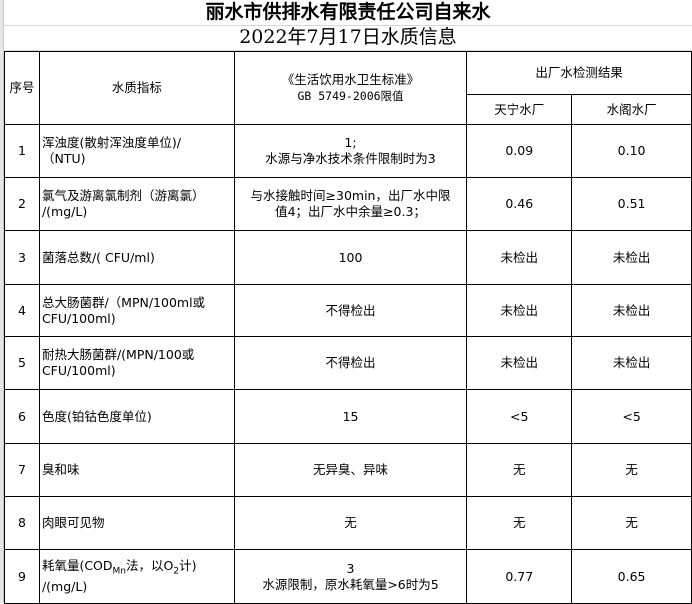 The height and width of the screenshot is (604, 692). What do you see at coordinates (63, 158) in the screenshot?
I see `indicator-unit: （NTU)` at bounding box center [63, 158].